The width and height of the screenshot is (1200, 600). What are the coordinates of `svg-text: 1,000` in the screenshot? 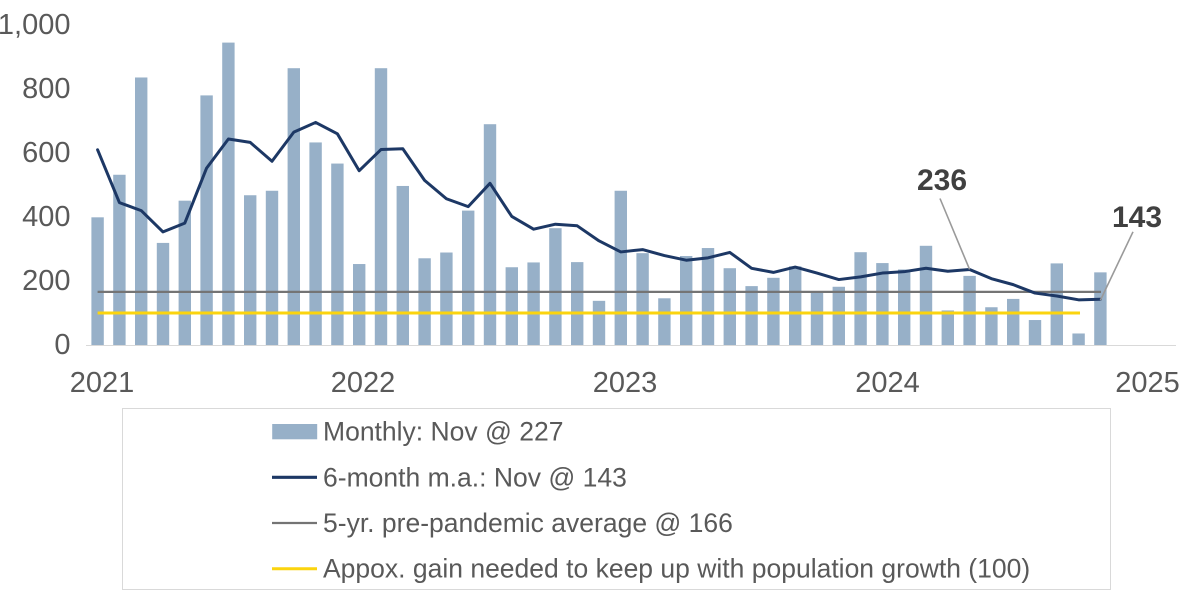 It's located at (35, 25).